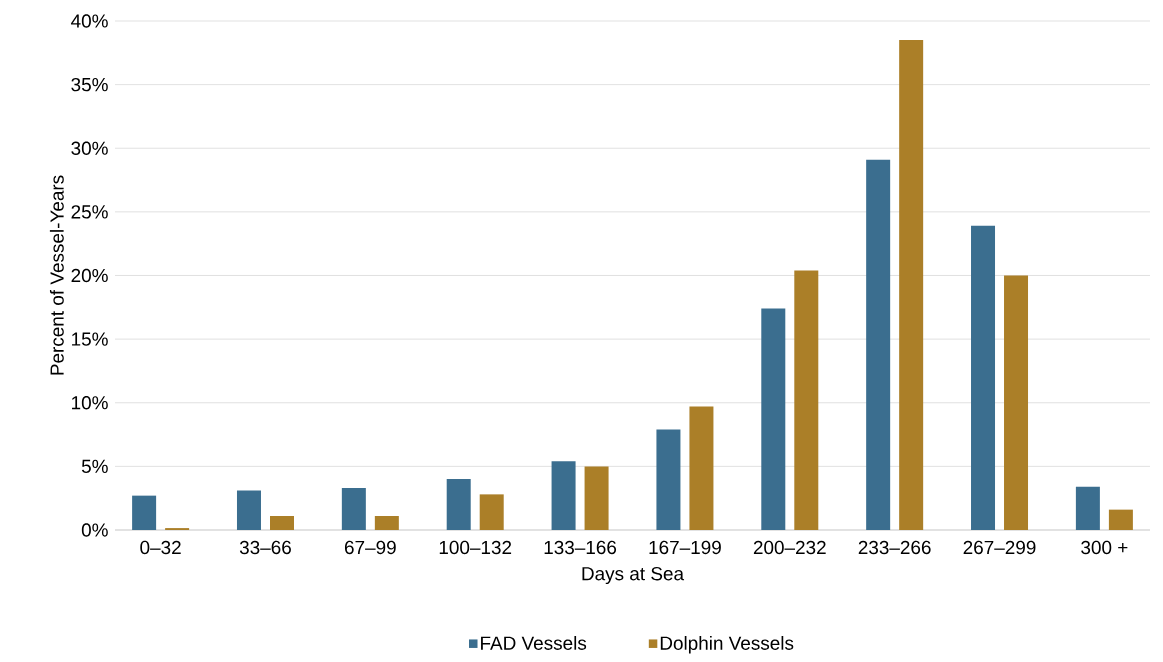 The image size is (1163, 662). I want to click on x-axis-title: Days at Sea, so click(633, 575).